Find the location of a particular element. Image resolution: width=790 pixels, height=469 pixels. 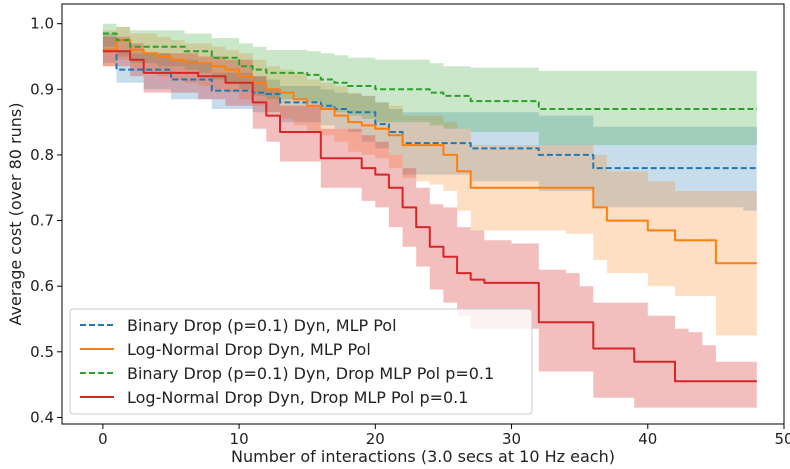

x-tick-label: 40 is located at coordinates (647, 439).